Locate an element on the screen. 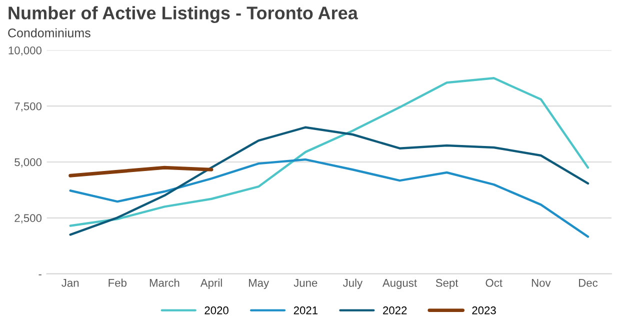  x-tick-label: August is located at coordinates (399, 284).